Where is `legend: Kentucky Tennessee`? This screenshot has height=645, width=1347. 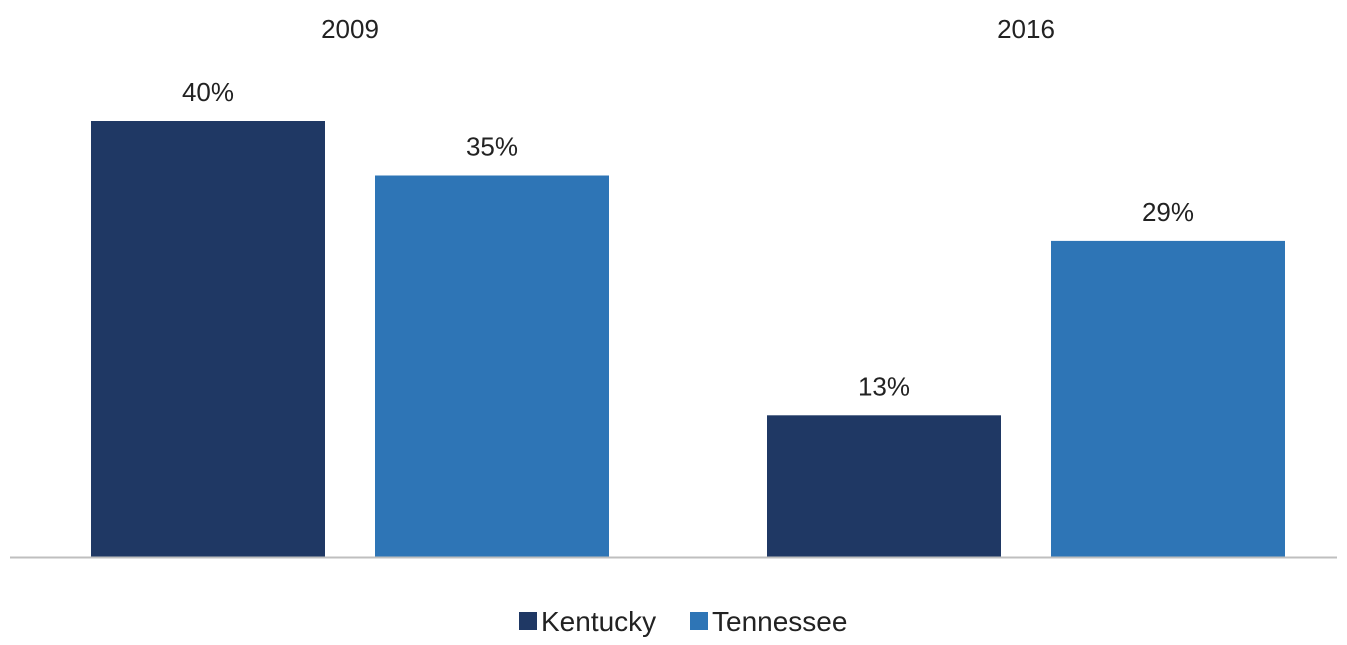 legend: Kentucky Tennessee is located at coordinates (683, 621).